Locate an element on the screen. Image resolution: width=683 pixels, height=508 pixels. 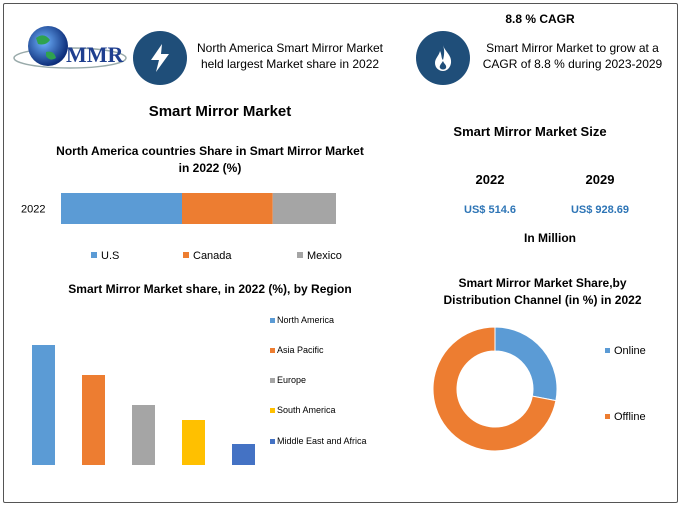
logo: MMR is located at coordinates (70, 47).